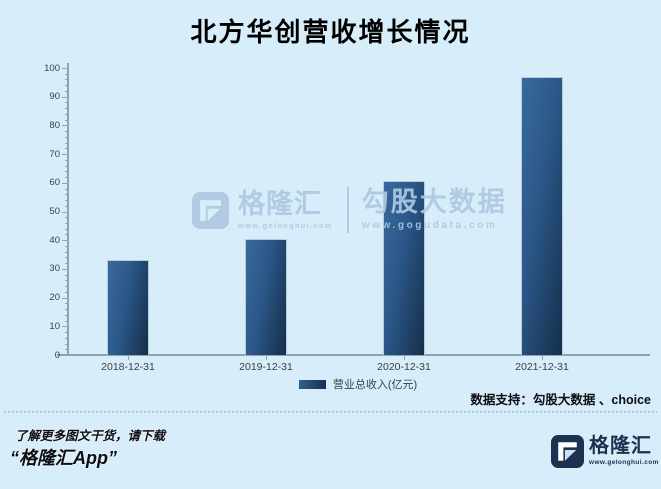  Describe the element at coordinates (57, 355) in the screenshot. I see `y-tick-label: 0` at that location.